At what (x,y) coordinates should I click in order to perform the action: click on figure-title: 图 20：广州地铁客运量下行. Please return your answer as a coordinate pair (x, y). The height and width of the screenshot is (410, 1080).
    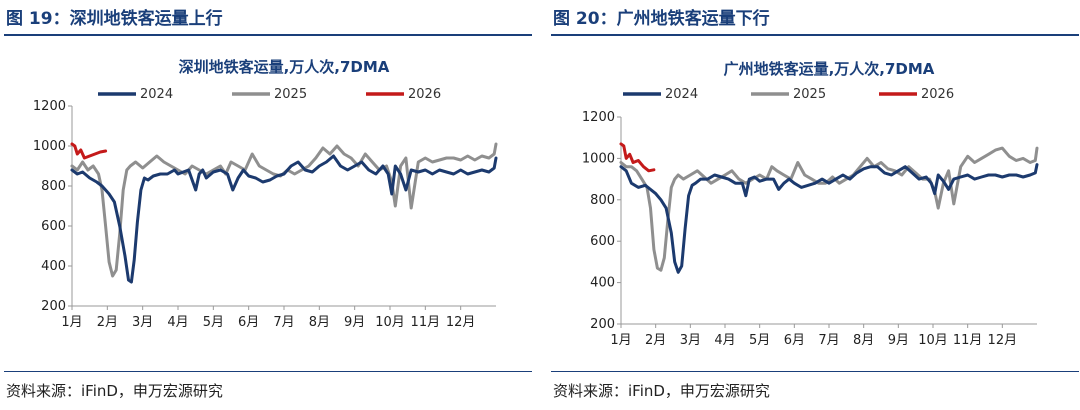
    Looking at the image, I should click on (661, 19).